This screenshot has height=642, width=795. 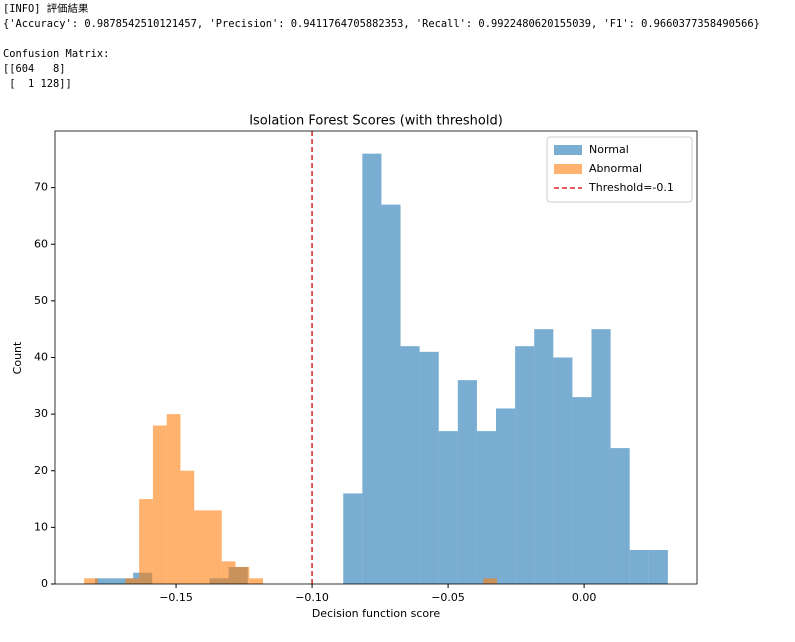 I want to click on y-tick-label: 50, so click(x=41, y=300).